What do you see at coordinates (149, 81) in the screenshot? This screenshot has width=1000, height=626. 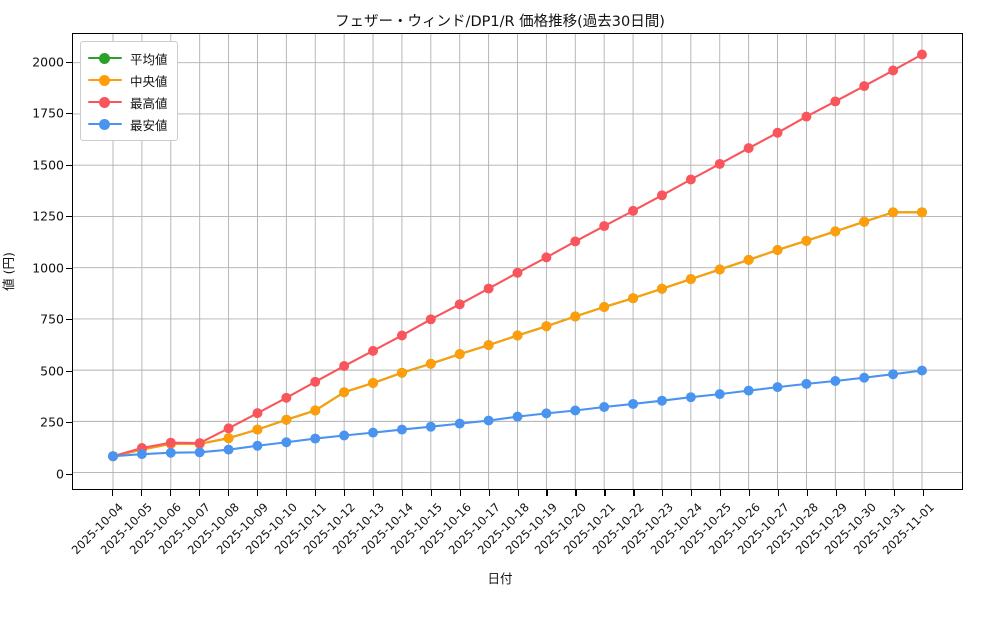 I see `legend-label: 中央値` at bounding box center [149, 81].